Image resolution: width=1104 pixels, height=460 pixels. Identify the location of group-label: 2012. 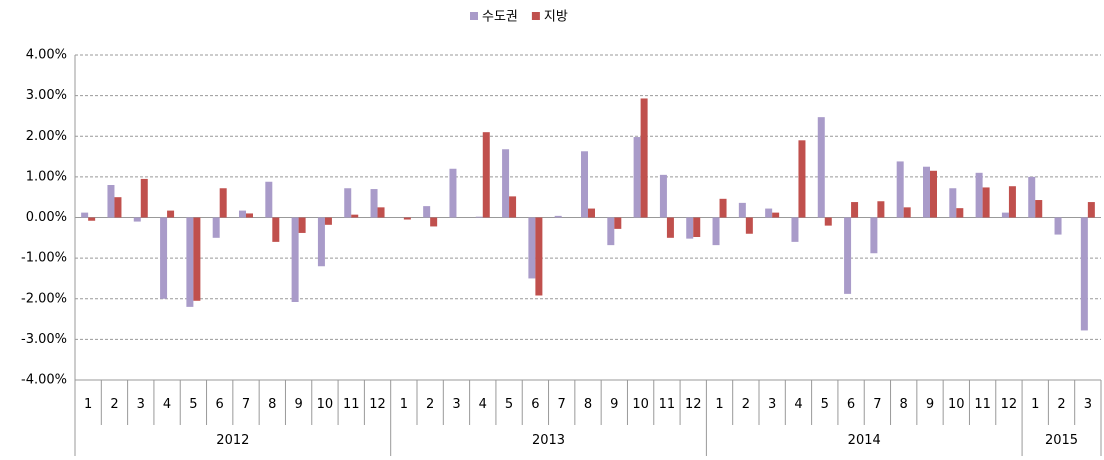
(232, 440).